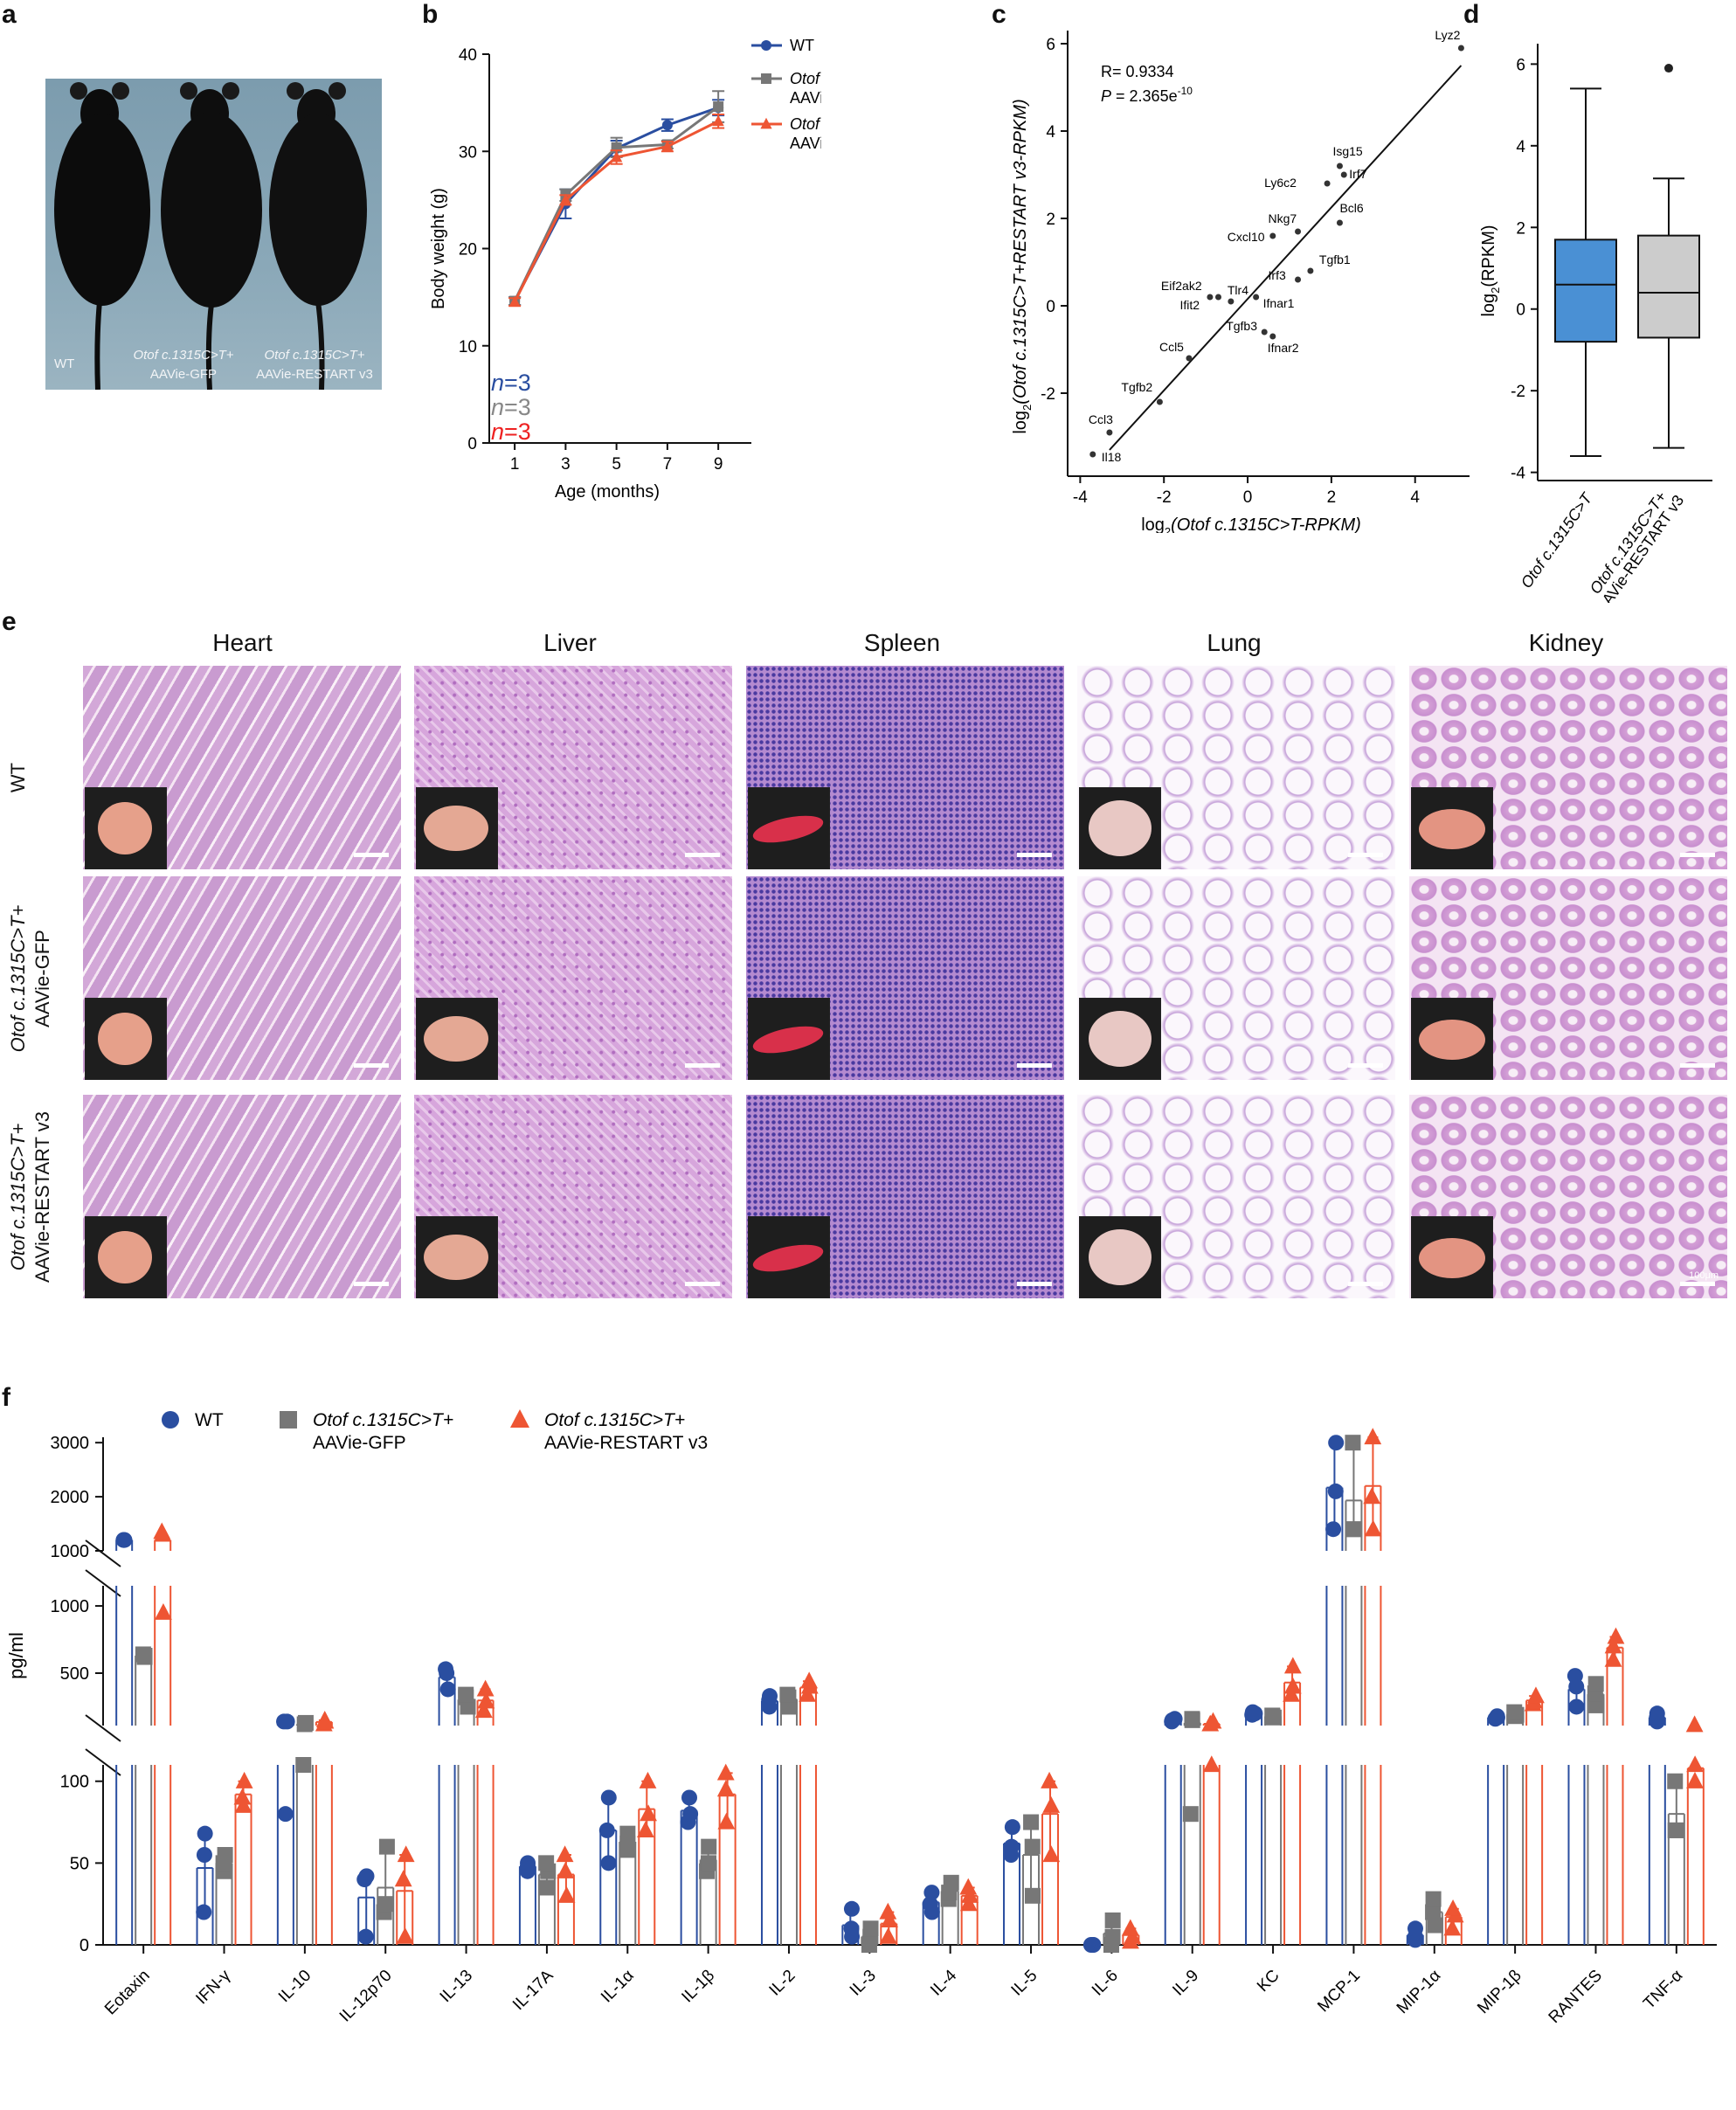 Image resolution: width=1736 pixels, height=2110 pixels. Describe the element at coordinates (472, 444) in the screenshot. I see `b-y-tick-label: 0` at that location.